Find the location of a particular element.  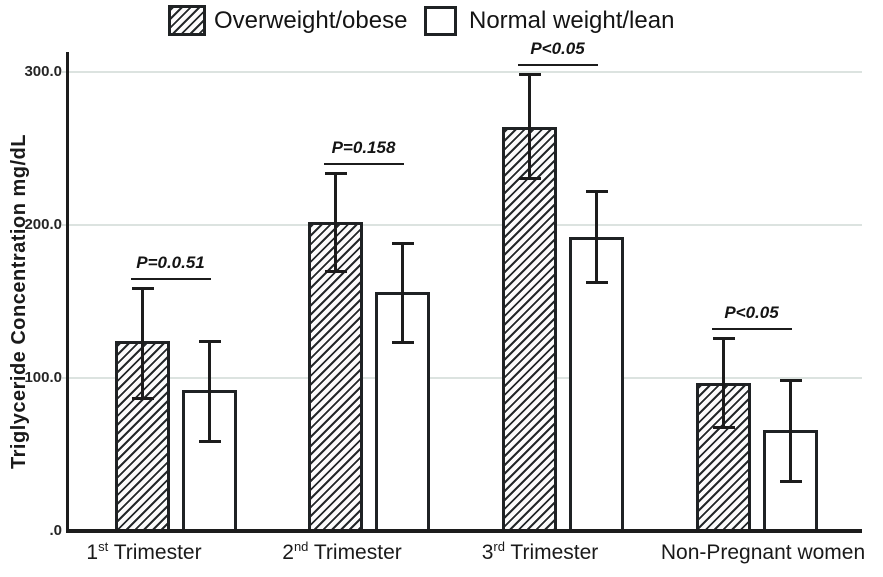

bar-hatched-group3 is located at coordinates (529, 330).